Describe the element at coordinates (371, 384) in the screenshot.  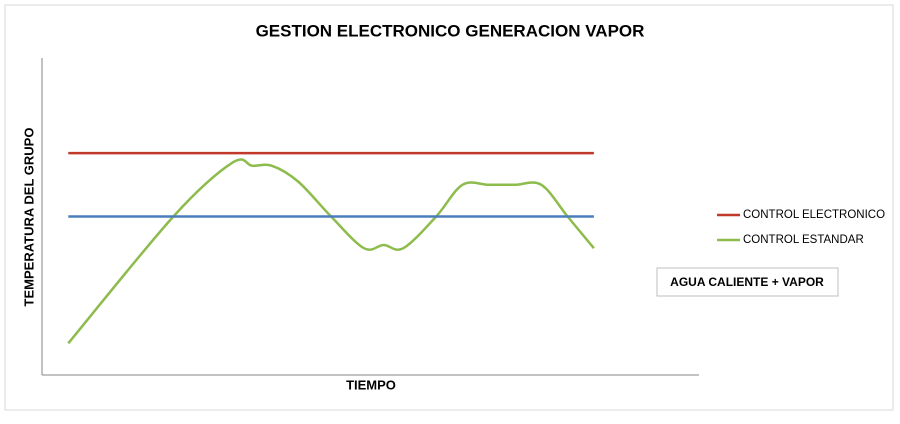
I see `x-axis-label: TIEMPO` at that location.